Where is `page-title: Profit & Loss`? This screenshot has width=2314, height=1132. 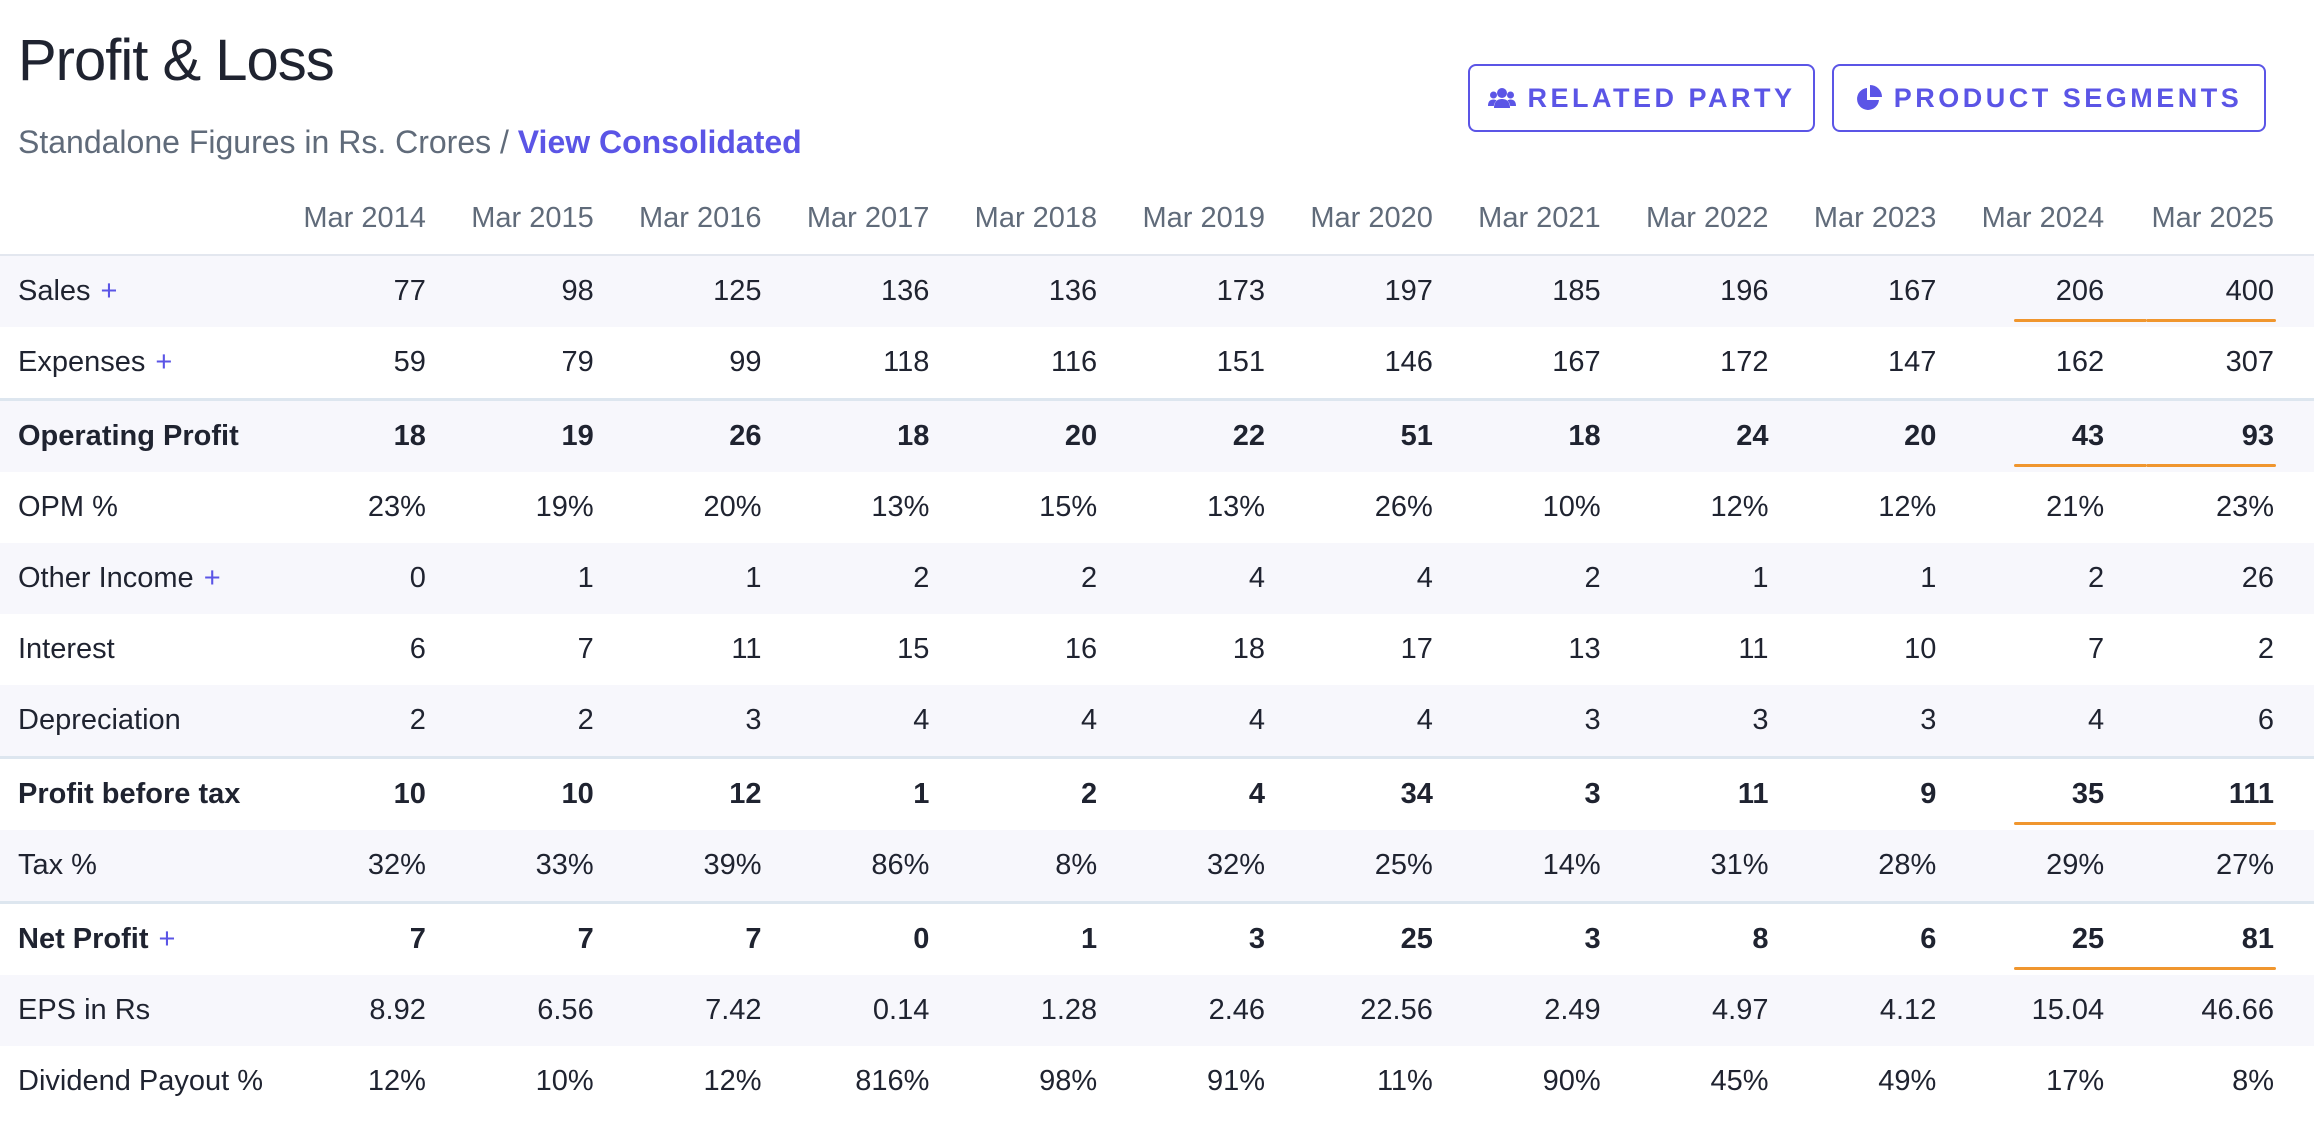 page-title: Profit & Loss is located at coordinates (176, 60).